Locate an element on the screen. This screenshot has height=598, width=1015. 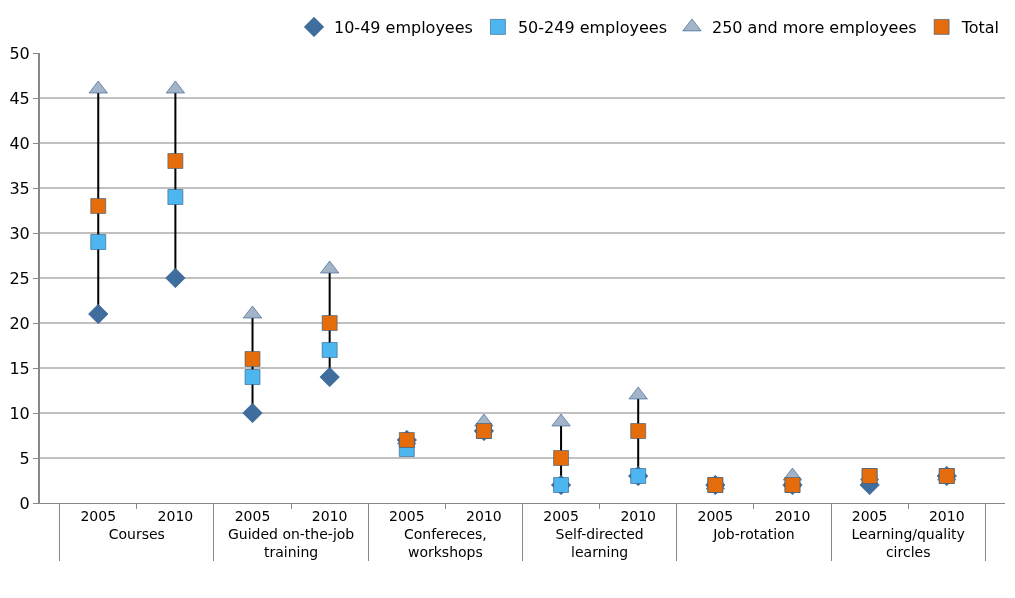
text: Confereces, workshops is located at coordinates (445, 542).